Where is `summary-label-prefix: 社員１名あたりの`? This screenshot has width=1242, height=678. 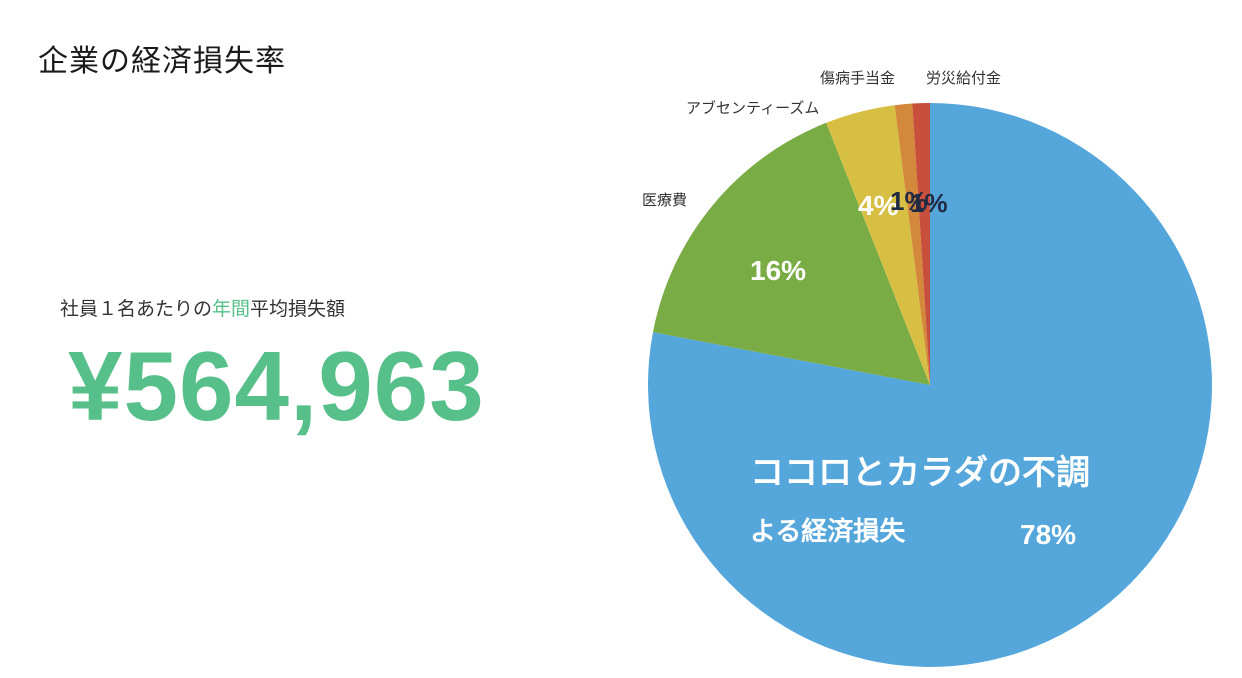 summary-label-prefix: 社員１名あたりの is located at coordinates (136, 309).